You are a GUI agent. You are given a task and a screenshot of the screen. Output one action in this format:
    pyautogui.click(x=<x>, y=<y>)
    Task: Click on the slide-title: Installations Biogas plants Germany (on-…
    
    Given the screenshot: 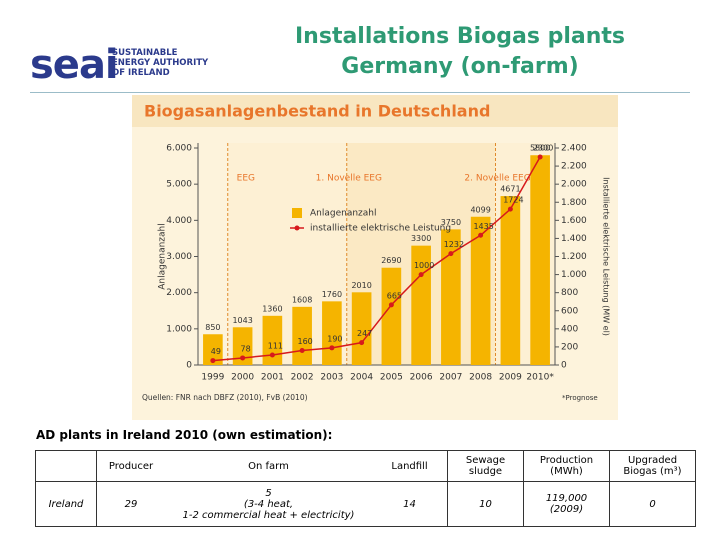 What is the action you would take?
    pyautogui.click(x=460, y=52)
    